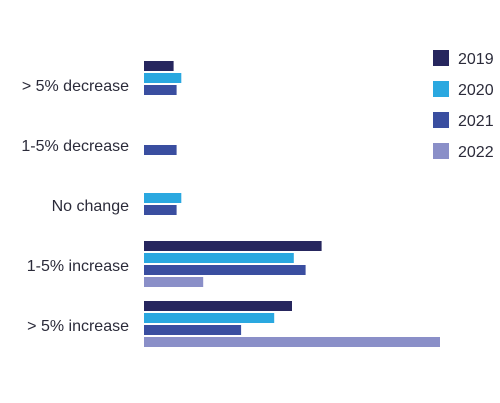 The image size is (500, 403). What do you see at coordinates (90, 206) in the screenshot?
I see `category-label: No change` at bounding box center [90, 206].